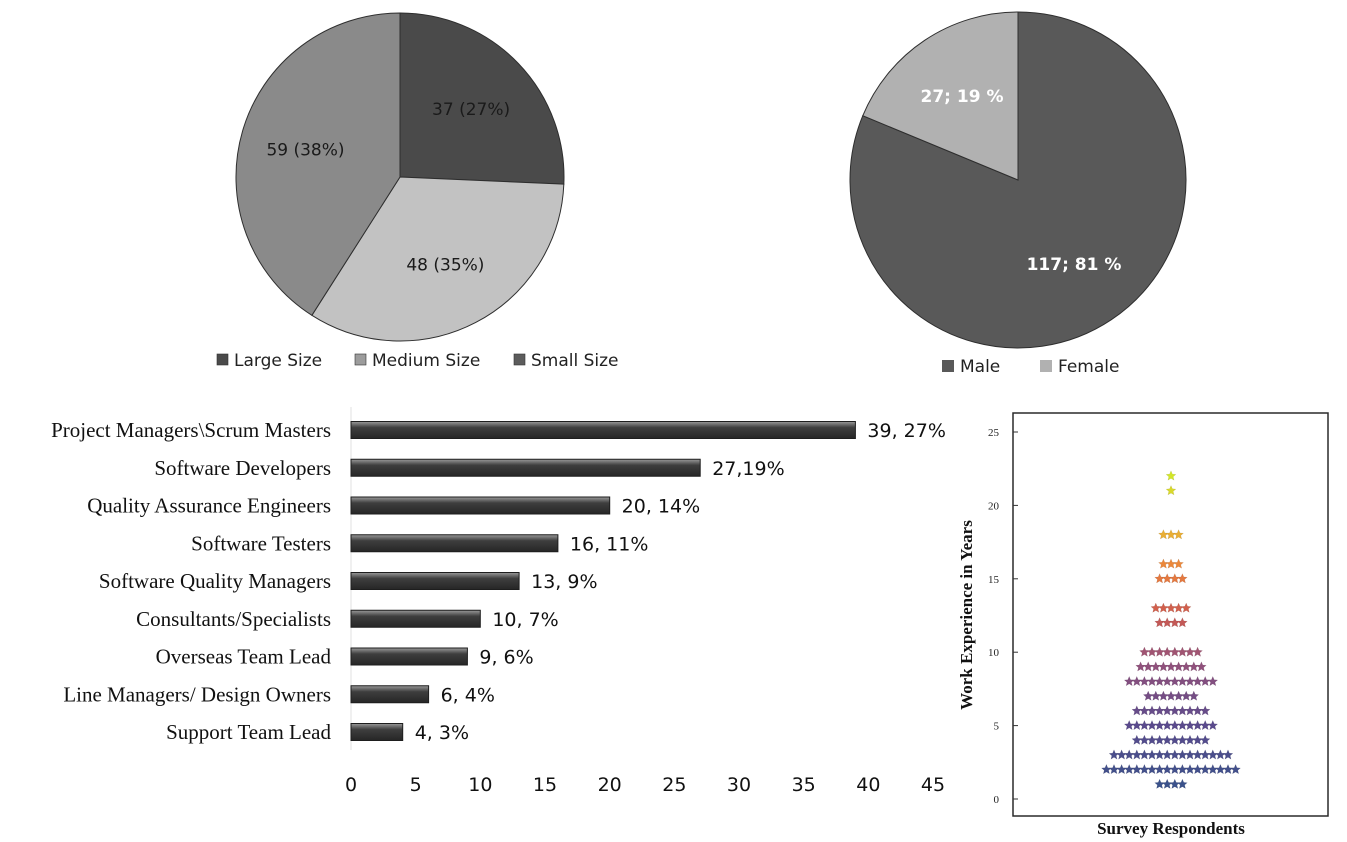  Describe the element at coordinates (426, 361) in the screenshot. I see `legend-label-medium-size: Medium Size` at that location.